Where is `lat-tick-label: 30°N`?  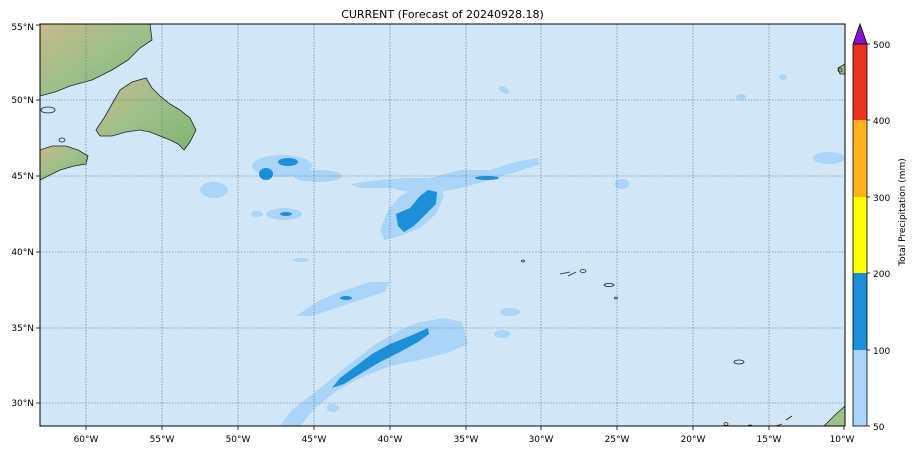
lat-tick-label: 30°N is located at coordinates (22, 404).